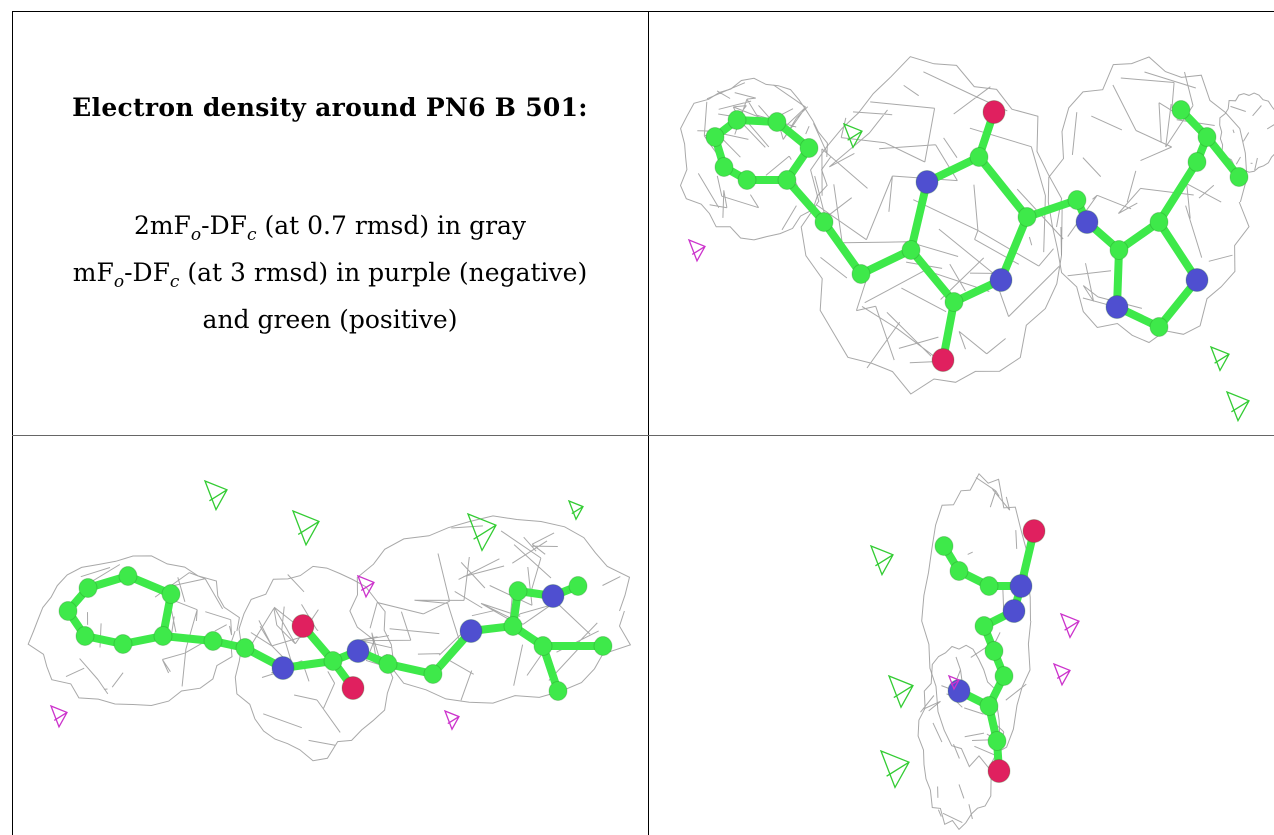 This screenshot has height=835, width=1274. What do you see at coordinates (330, 319) in the screenshot?
I see `legend-green-line: and green (positive)` at bounding box center [330, 319].